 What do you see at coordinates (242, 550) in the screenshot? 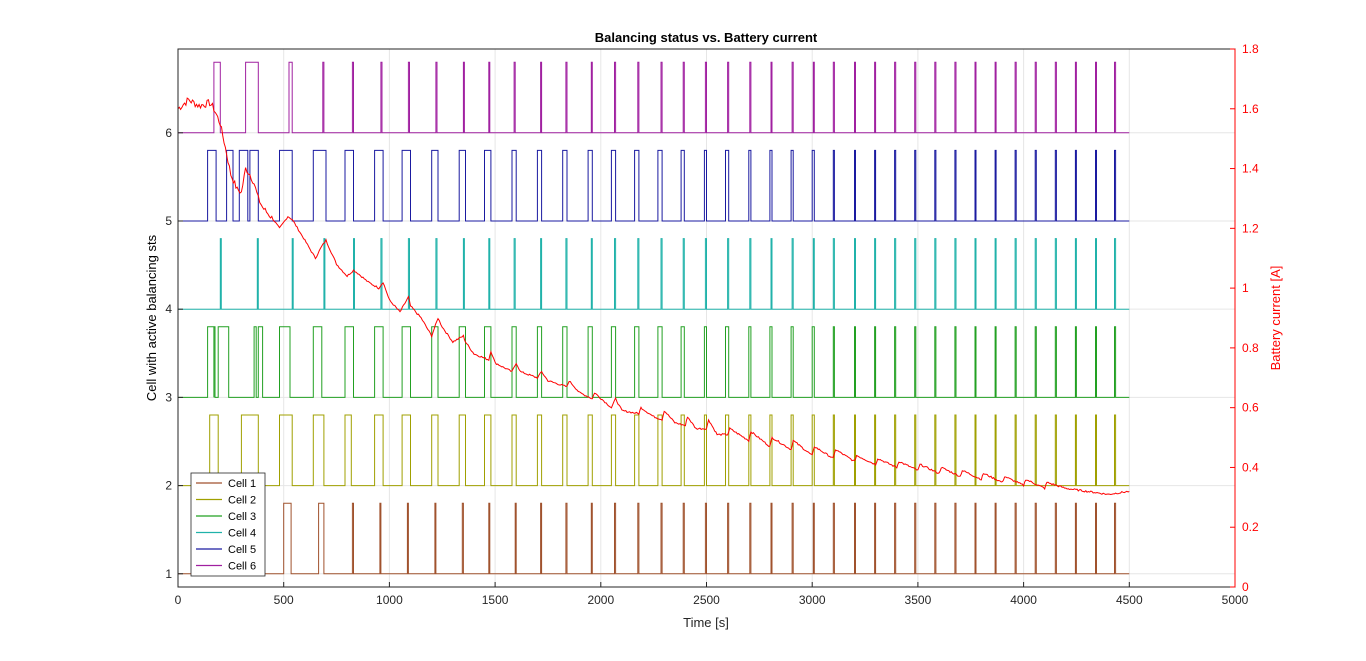
I see `legend-label: Cell 5` at bounding box center [242, 550].